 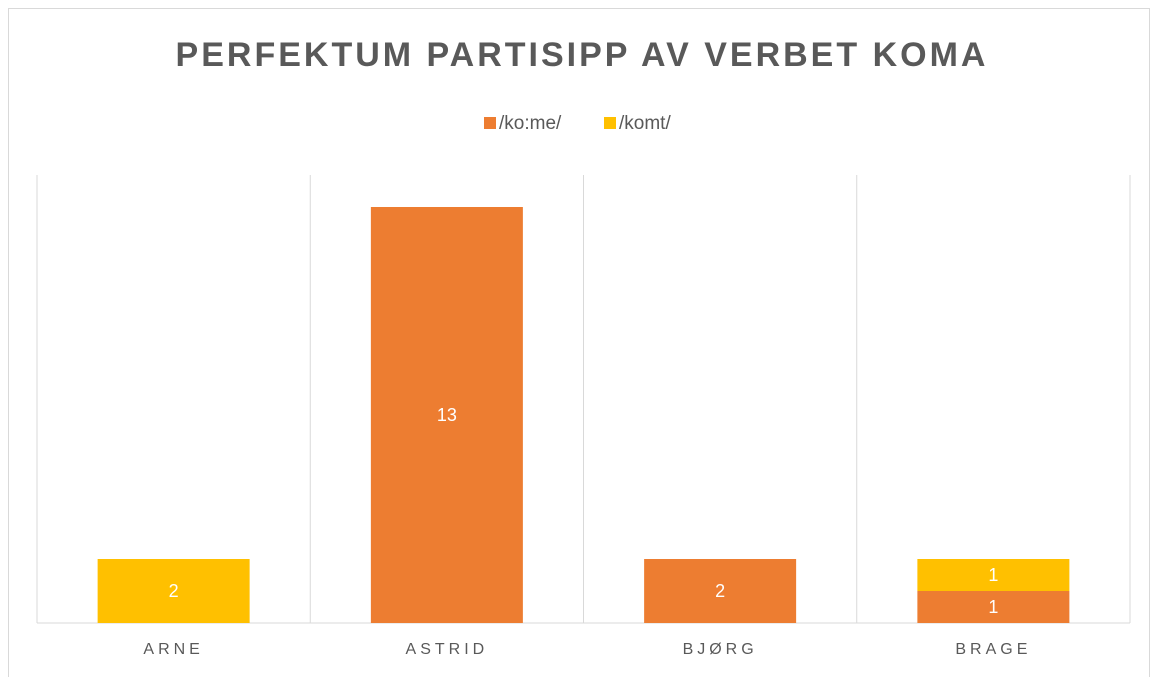 What do you see at coordinates (173, 649) in the screenshot?
I see `x-tick-label: ARNE` at bounding box center [173, 649].